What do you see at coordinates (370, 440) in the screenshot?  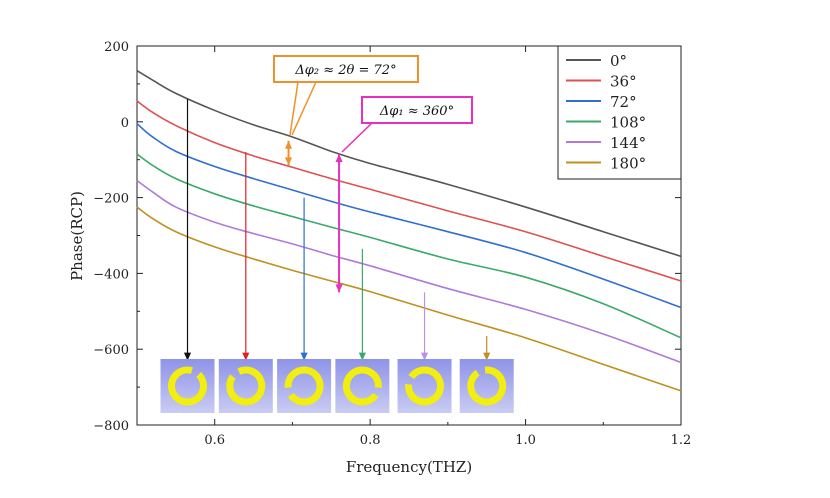 I see `x-tick-label: 0.8` at bounding box center [370, 440].